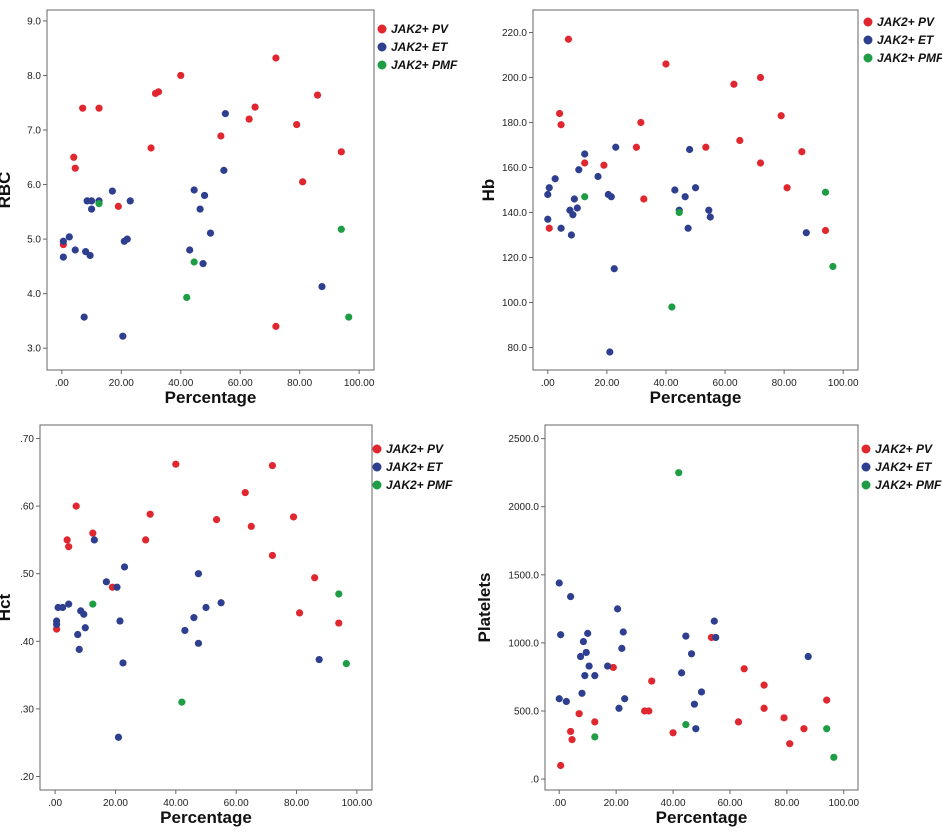  What do you see at coordinates (701, 607) in the screenshot?
I see `plot-frame` at bounding box center [701, 607].